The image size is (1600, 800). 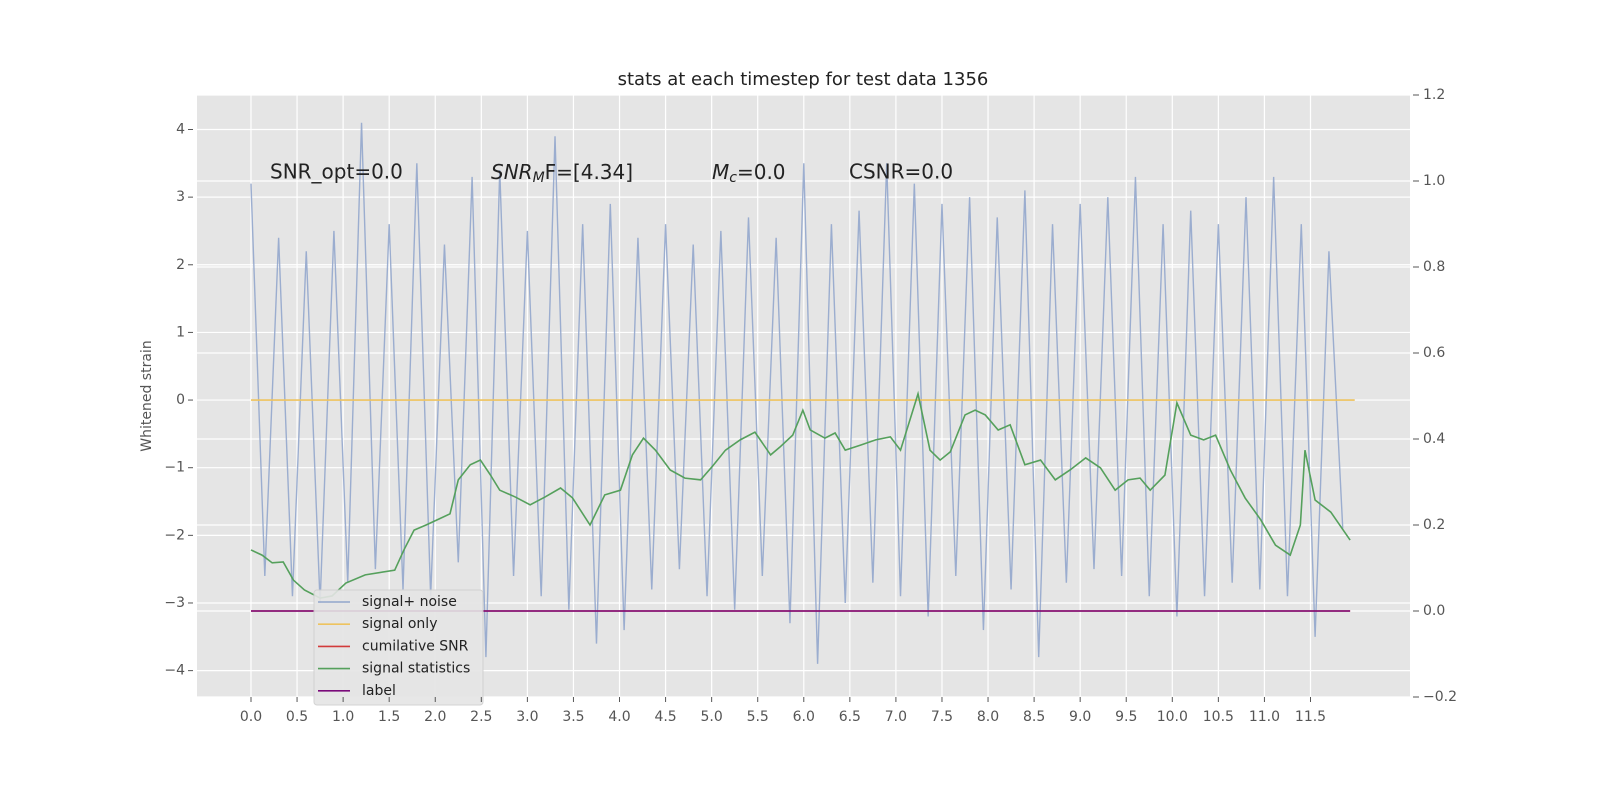 I want to click on y2-tick-label: 1.2, so click(x=1434, y=95).